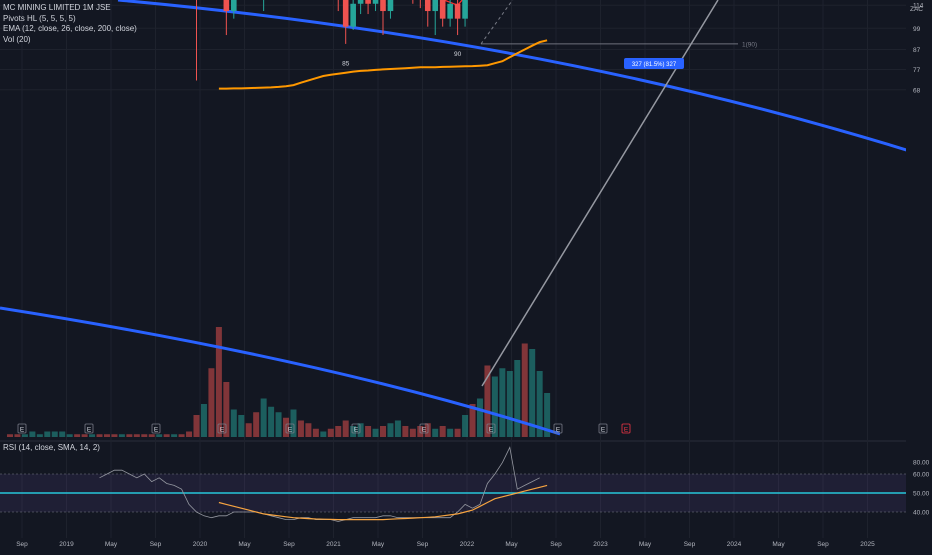  What do you see at coordinates (458, 54) in the screenshot?
I see `pivot-label: 90` at bounding box center [458, 54].